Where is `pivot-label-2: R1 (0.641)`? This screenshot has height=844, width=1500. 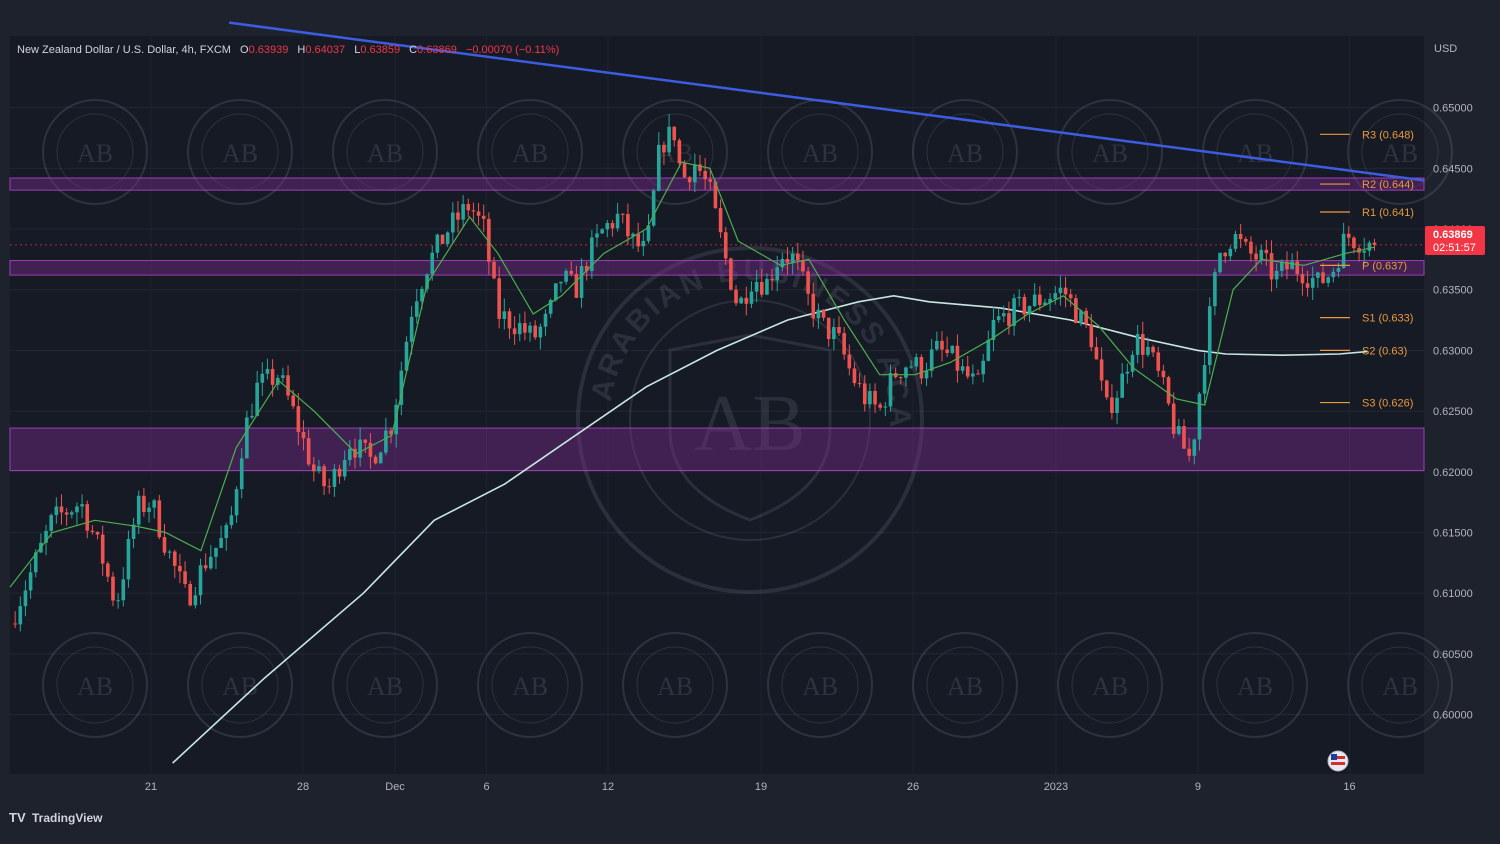
pivot-label-2: R1 (0.641) is located at coordinates (1388, 213).